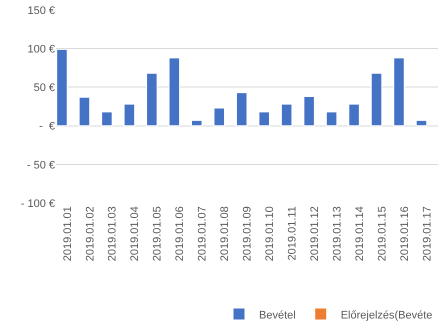  What do you see at coordinates (40, 165) in the screenshot?
I see `y-tick-label: - 50 €` at bounding box center [40, 165].